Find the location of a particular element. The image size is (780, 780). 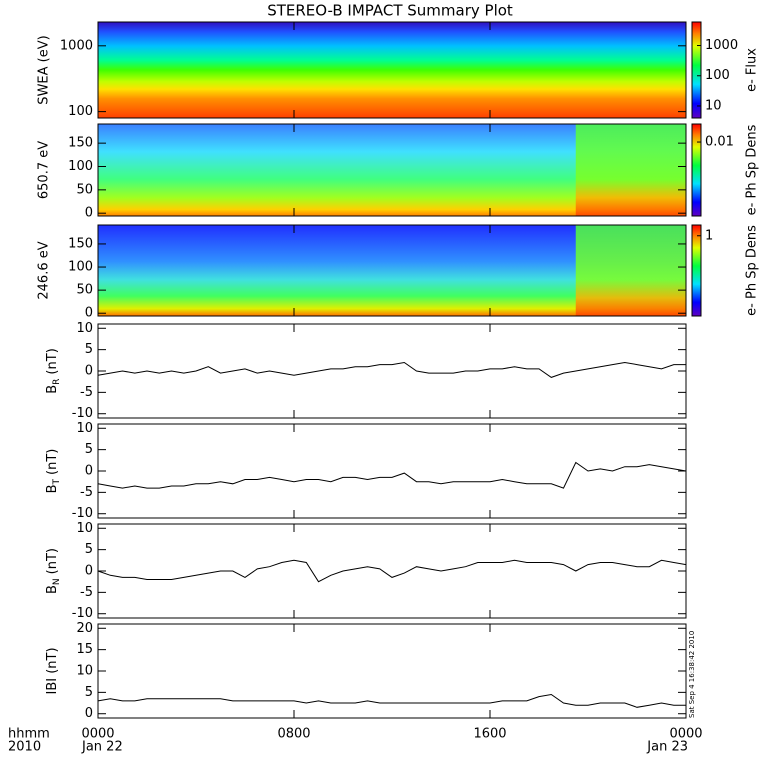

y-axis-label-subscript: R is located at coordinates (57, 382).